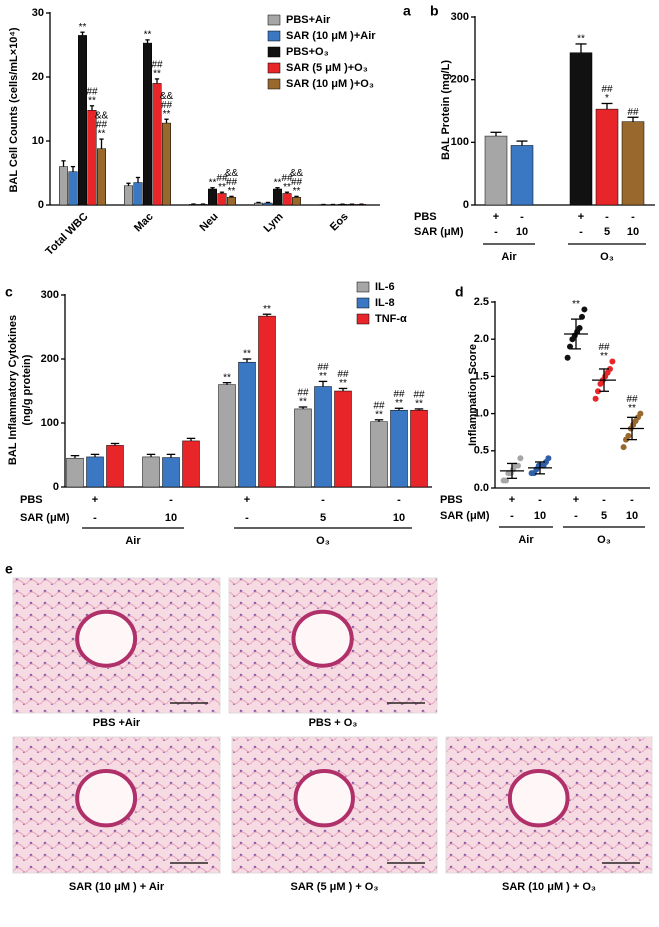  Describe the element at coordinates (322, 638) in the screenshot. I see `airway` at that location.